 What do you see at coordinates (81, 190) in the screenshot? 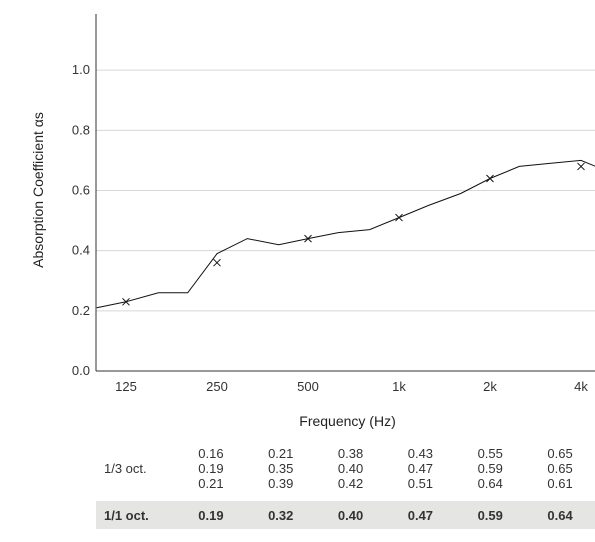
I see `y-tick-label: 0.6` at bounding box center [81, 190].